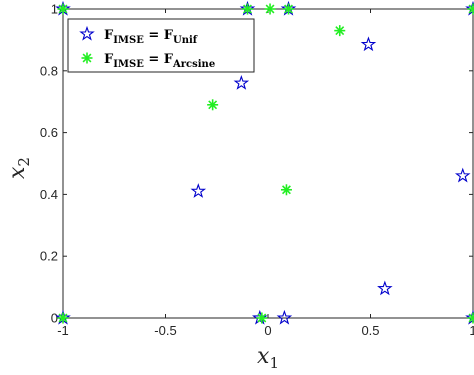 The width and height of the screenshot is (474, 375). What do you see at coordinates (185, 40) in the screenshot?
I see `legend-text-part: Unif` at bounding box center [185, 40].